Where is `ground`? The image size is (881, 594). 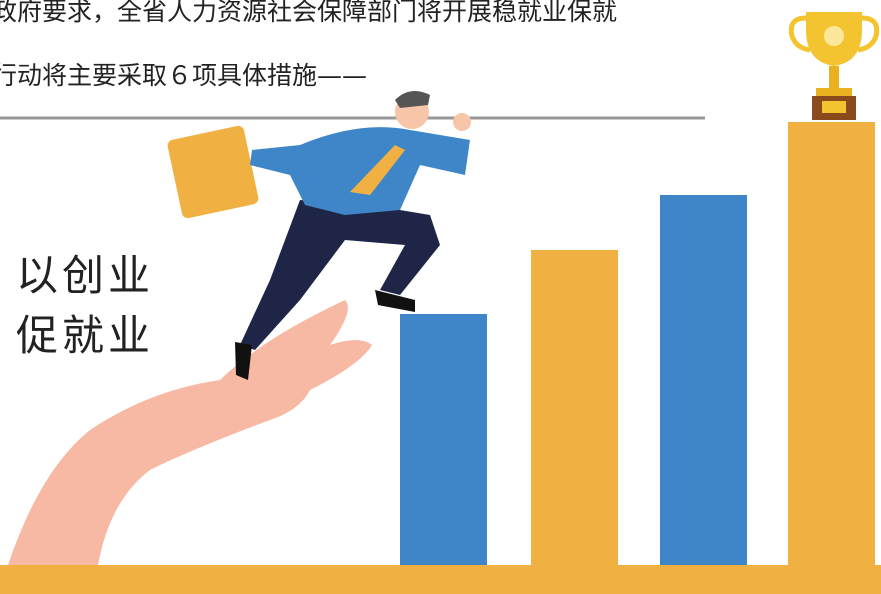
ground is located at coordinates (440, 579).